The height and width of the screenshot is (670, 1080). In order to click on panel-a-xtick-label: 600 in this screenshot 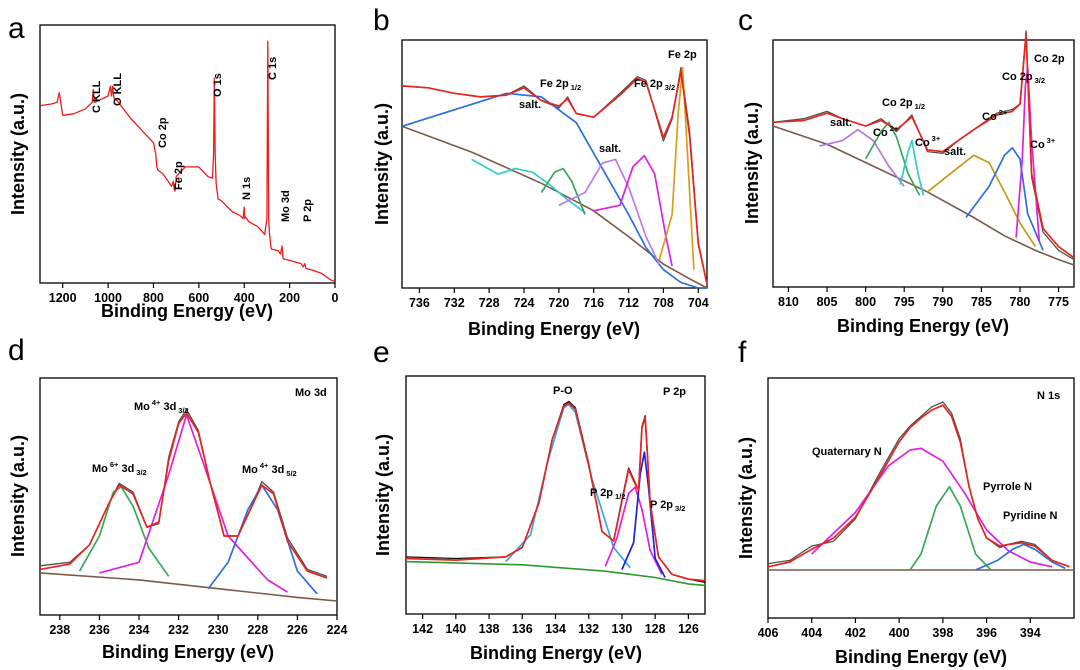, I will do `click(198, 298)`.